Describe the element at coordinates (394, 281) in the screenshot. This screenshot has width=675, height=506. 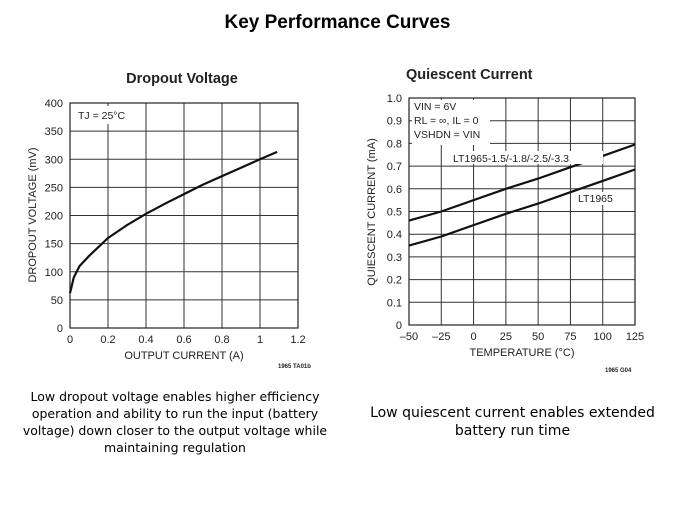
I see `y-tick-label: 0.2` at that location.